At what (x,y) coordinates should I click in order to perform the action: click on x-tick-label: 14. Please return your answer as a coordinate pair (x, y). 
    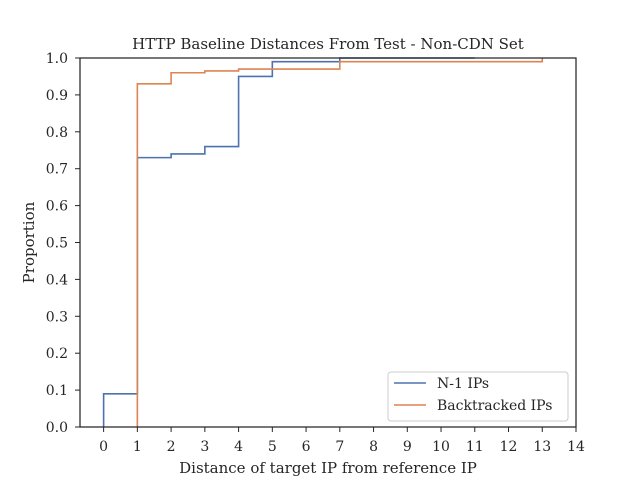
    Looking at the image, I should click on (576, 447).